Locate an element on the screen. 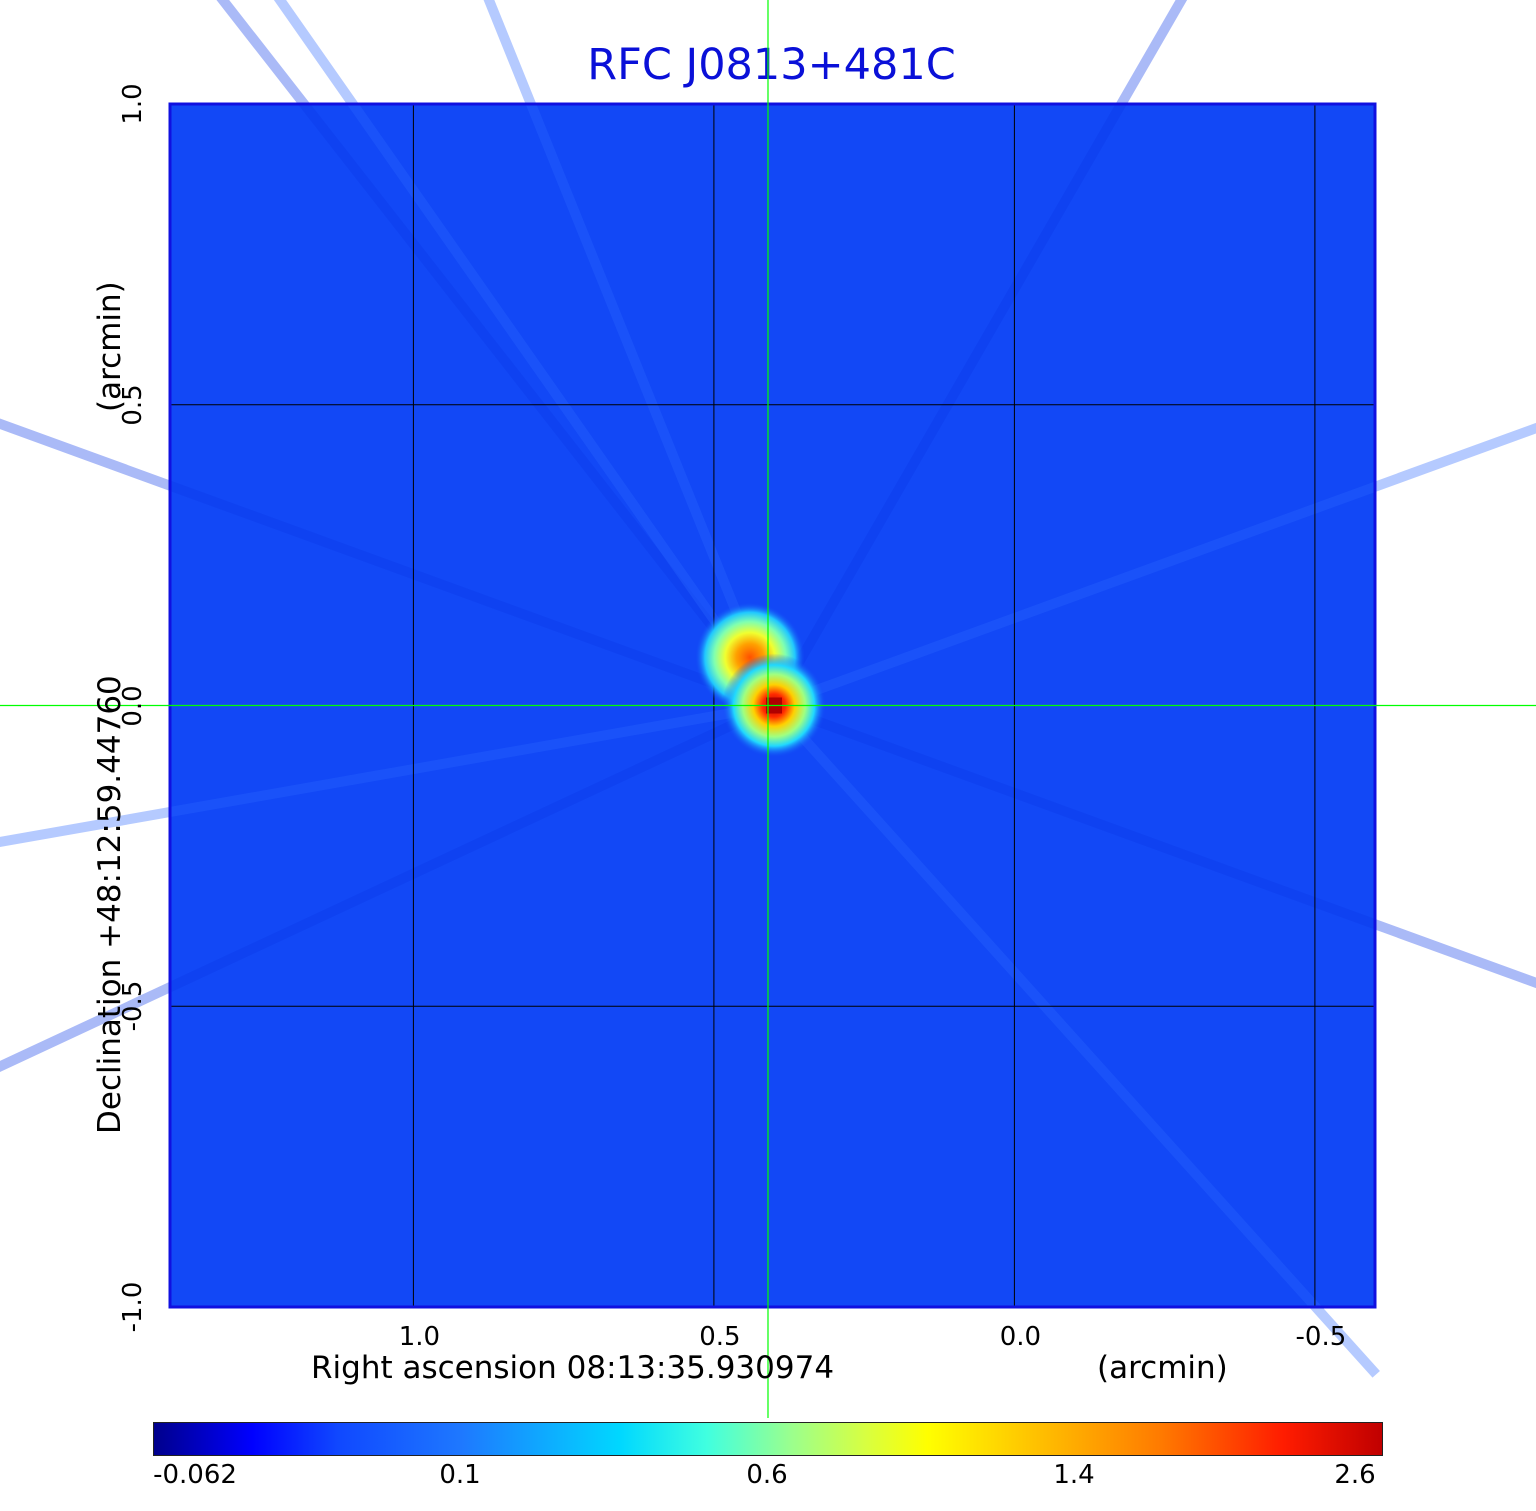 The height and width of the screenshot is (1511, 1536). y-axis-unit: (arcmin) is located at coordinates (110, 346).